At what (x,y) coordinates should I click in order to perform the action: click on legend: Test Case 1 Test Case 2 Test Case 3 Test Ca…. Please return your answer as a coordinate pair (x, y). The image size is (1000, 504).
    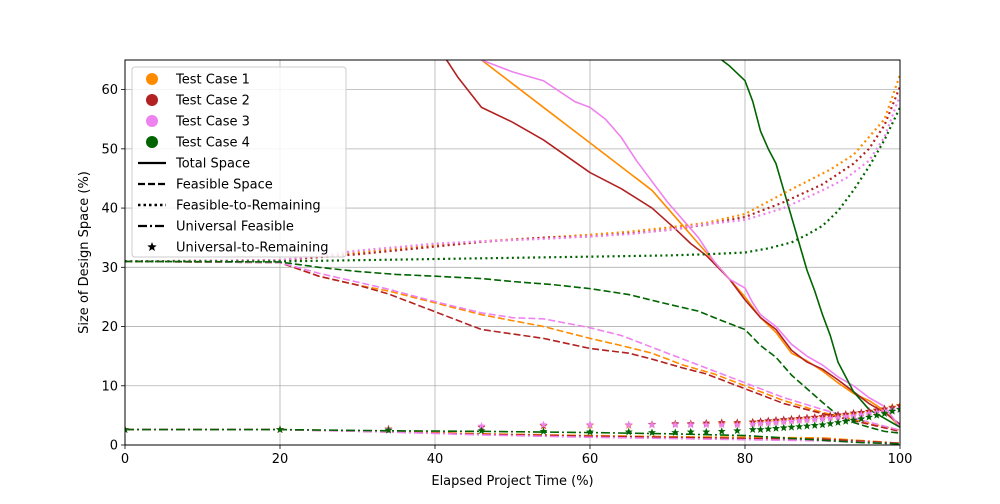
    Looking at the image, I should click on (239, 162).